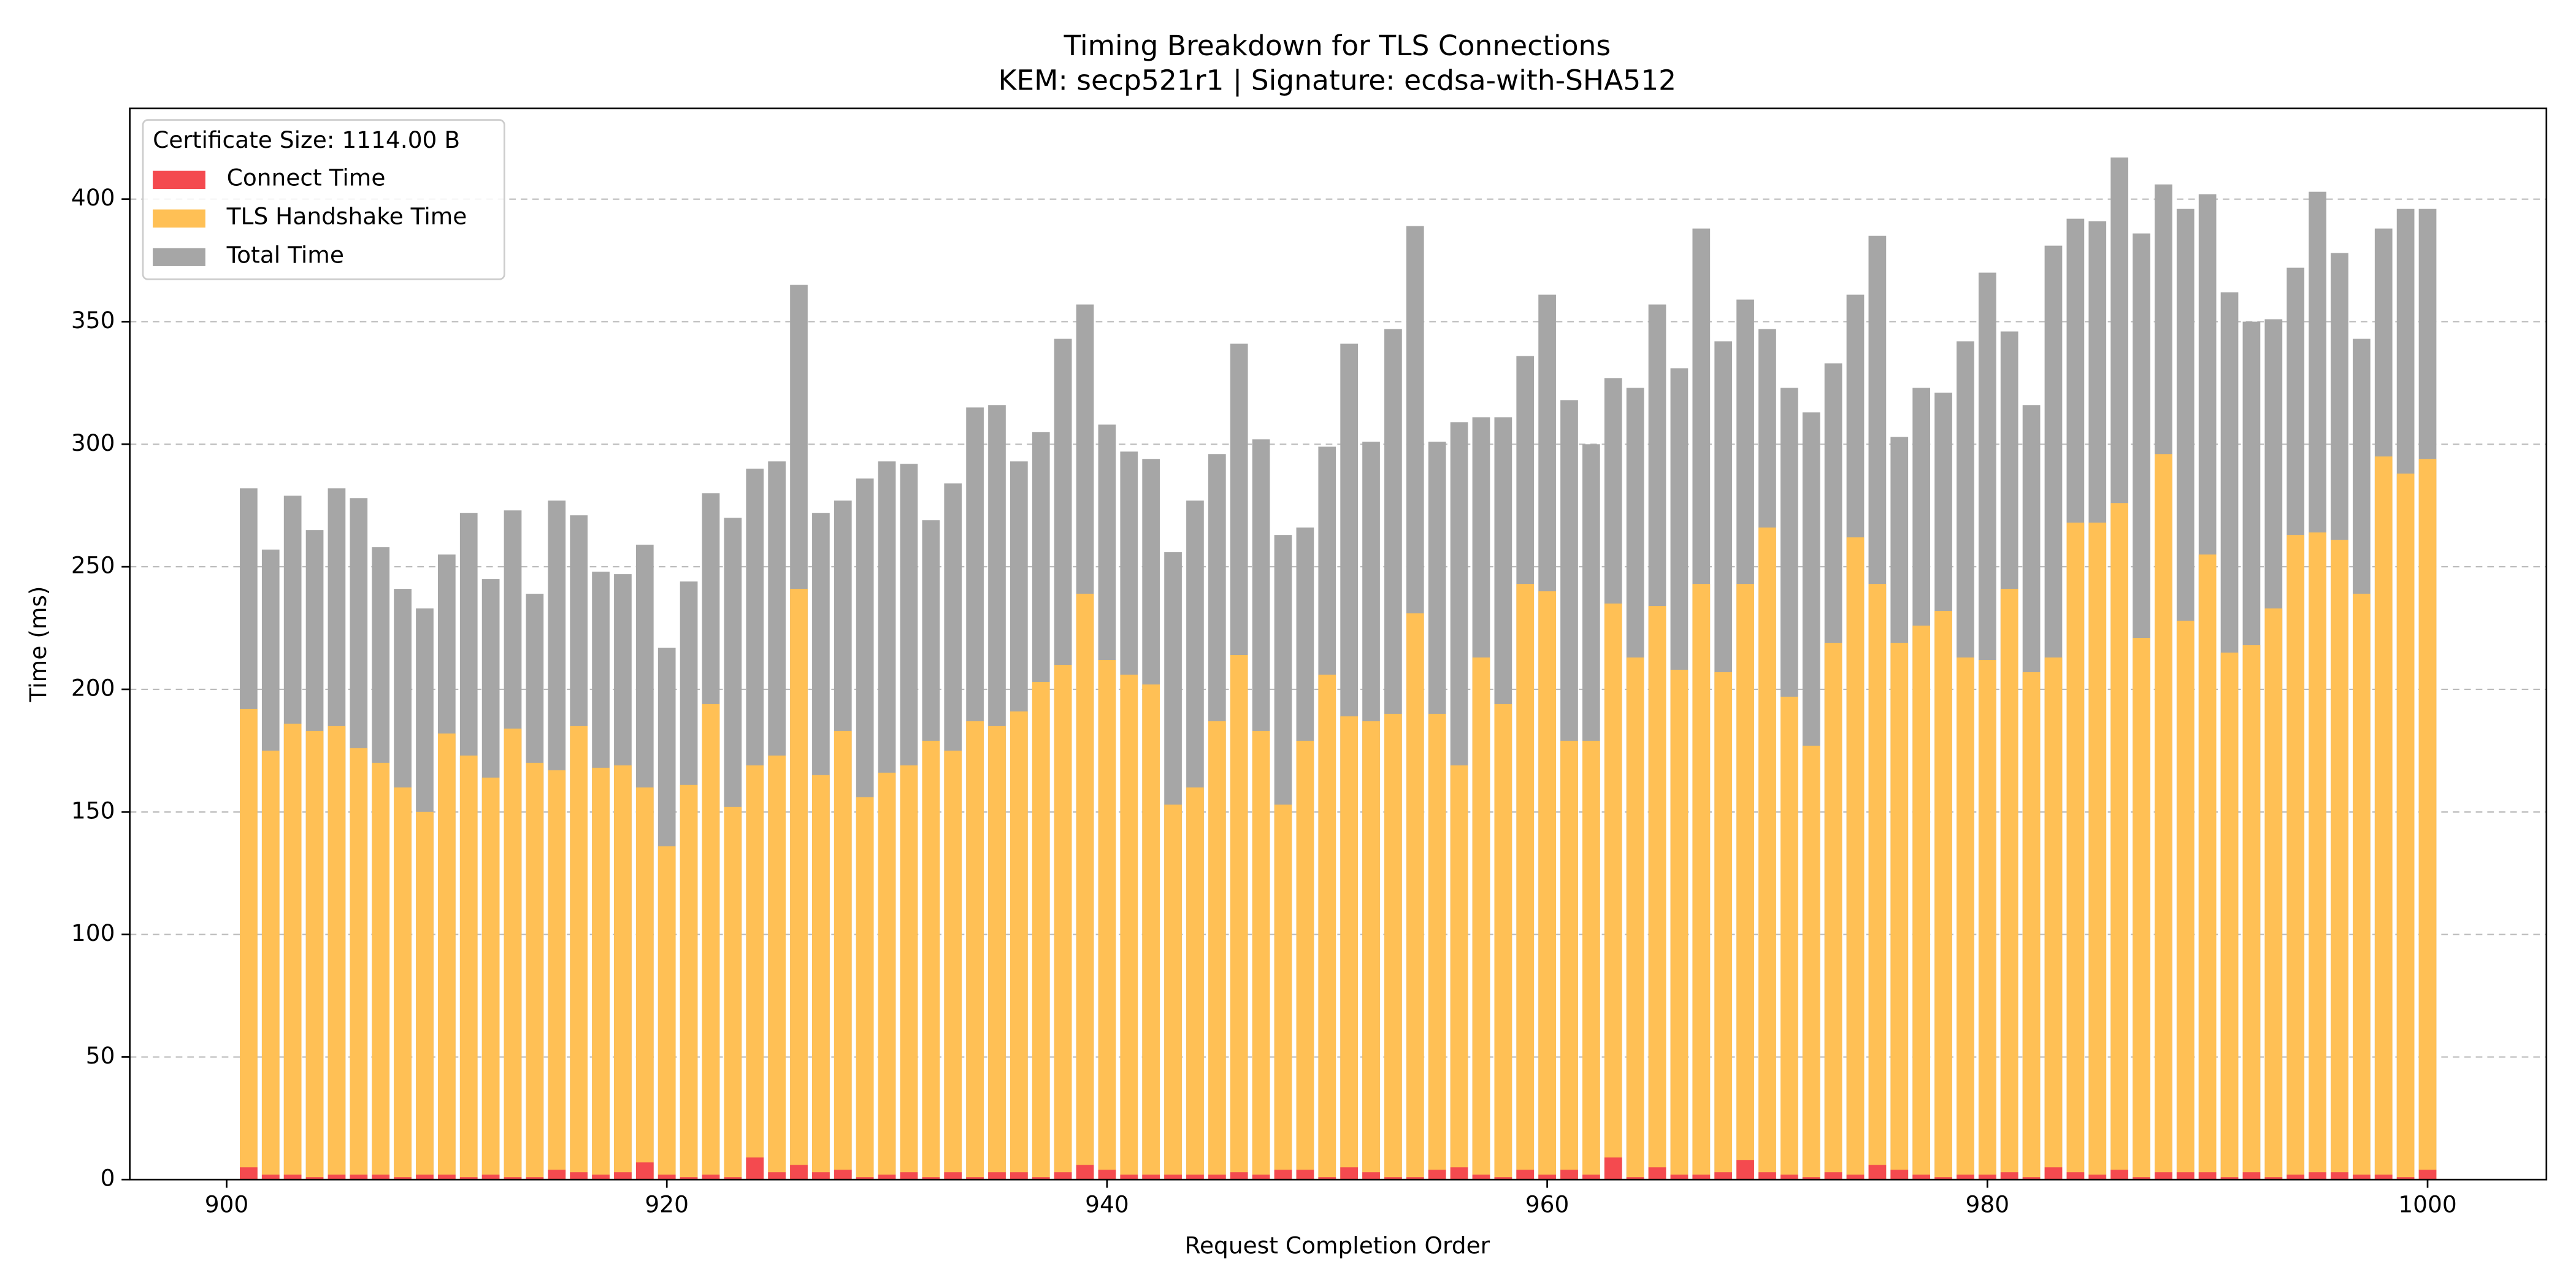 The height and width of the screenshot is (1288, 2576). What do you see at coordinates (285, 254) in the screenshot?
I see `legend-label: Total Time` at bounding box center [285, 254].